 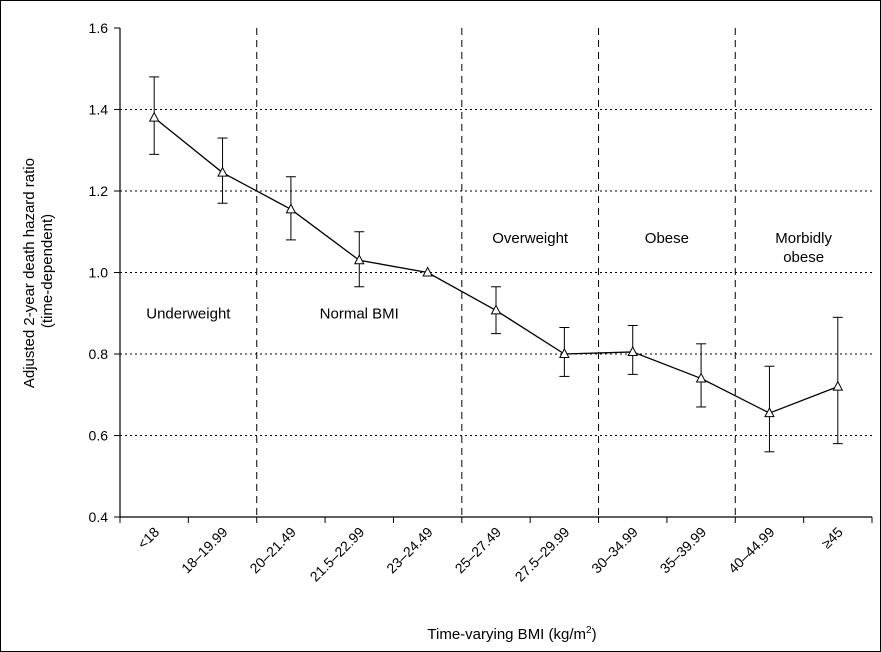 What do you see at coordinates (409, 550) in the screenshot?
I see `x-tick-label-4: 23–24.49` at bounding box center [409, 550].